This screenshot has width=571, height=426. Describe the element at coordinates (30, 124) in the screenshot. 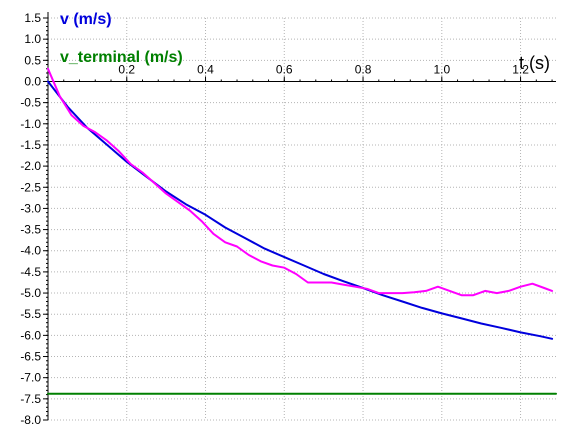

I see `y-tick-label: -1.0` at that location.